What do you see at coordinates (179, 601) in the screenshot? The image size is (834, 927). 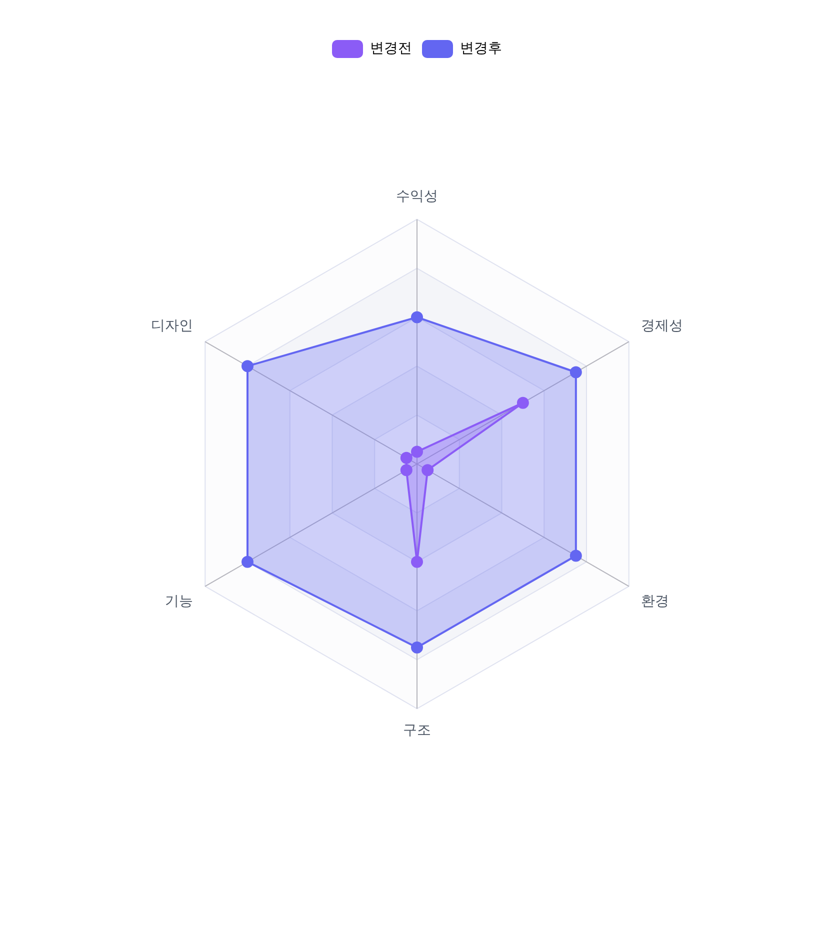 I see `spoke-label: 기능` at bounding box center [179, 601].